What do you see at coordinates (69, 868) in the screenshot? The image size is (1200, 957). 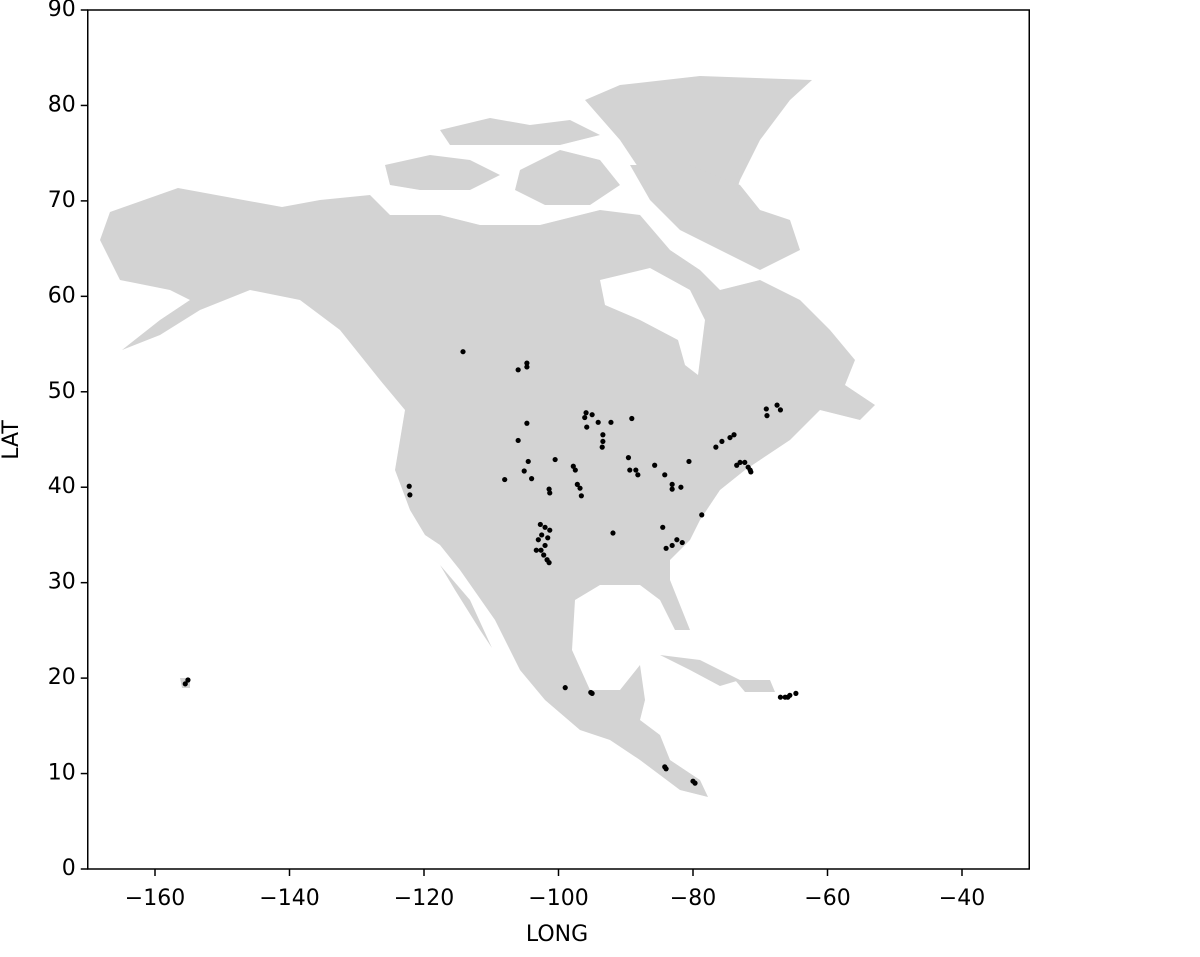 I see `y-tick-label: 0` at bounding box center [69, 868].